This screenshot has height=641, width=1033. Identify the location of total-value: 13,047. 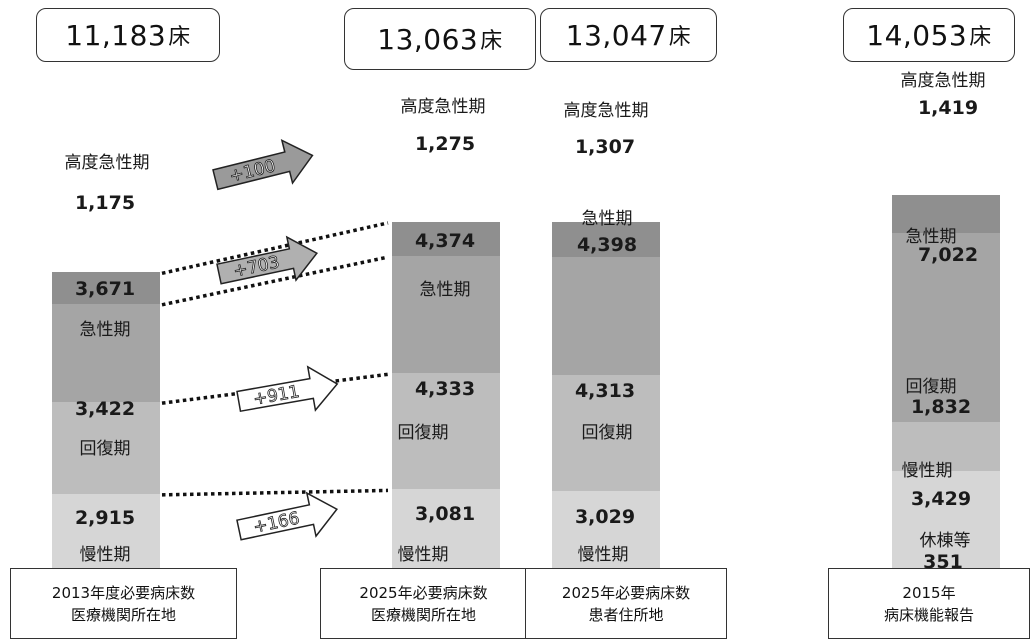
(616, 35).